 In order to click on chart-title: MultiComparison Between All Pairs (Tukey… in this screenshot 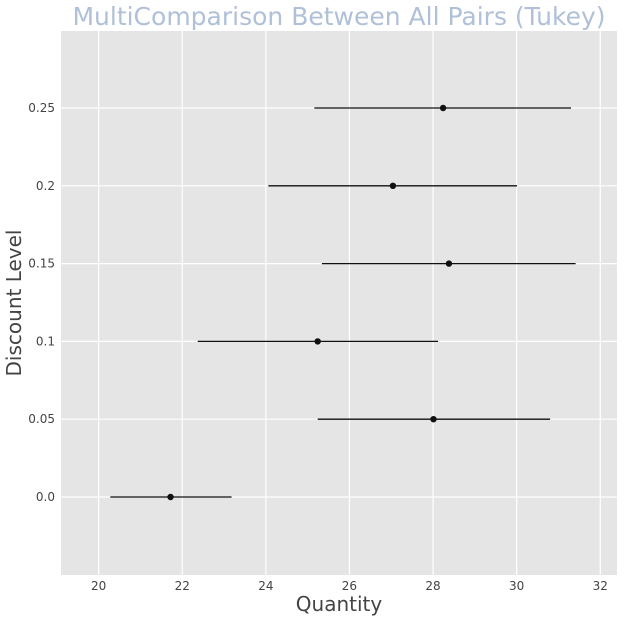, I will do `click(338, 16)`.